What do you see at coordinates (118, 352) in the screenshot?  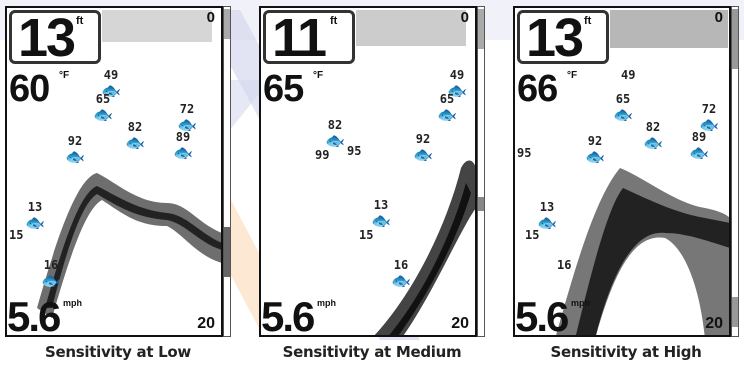 I see `caption-low: Sensitivity at Low` at bounding box center [118, 352].